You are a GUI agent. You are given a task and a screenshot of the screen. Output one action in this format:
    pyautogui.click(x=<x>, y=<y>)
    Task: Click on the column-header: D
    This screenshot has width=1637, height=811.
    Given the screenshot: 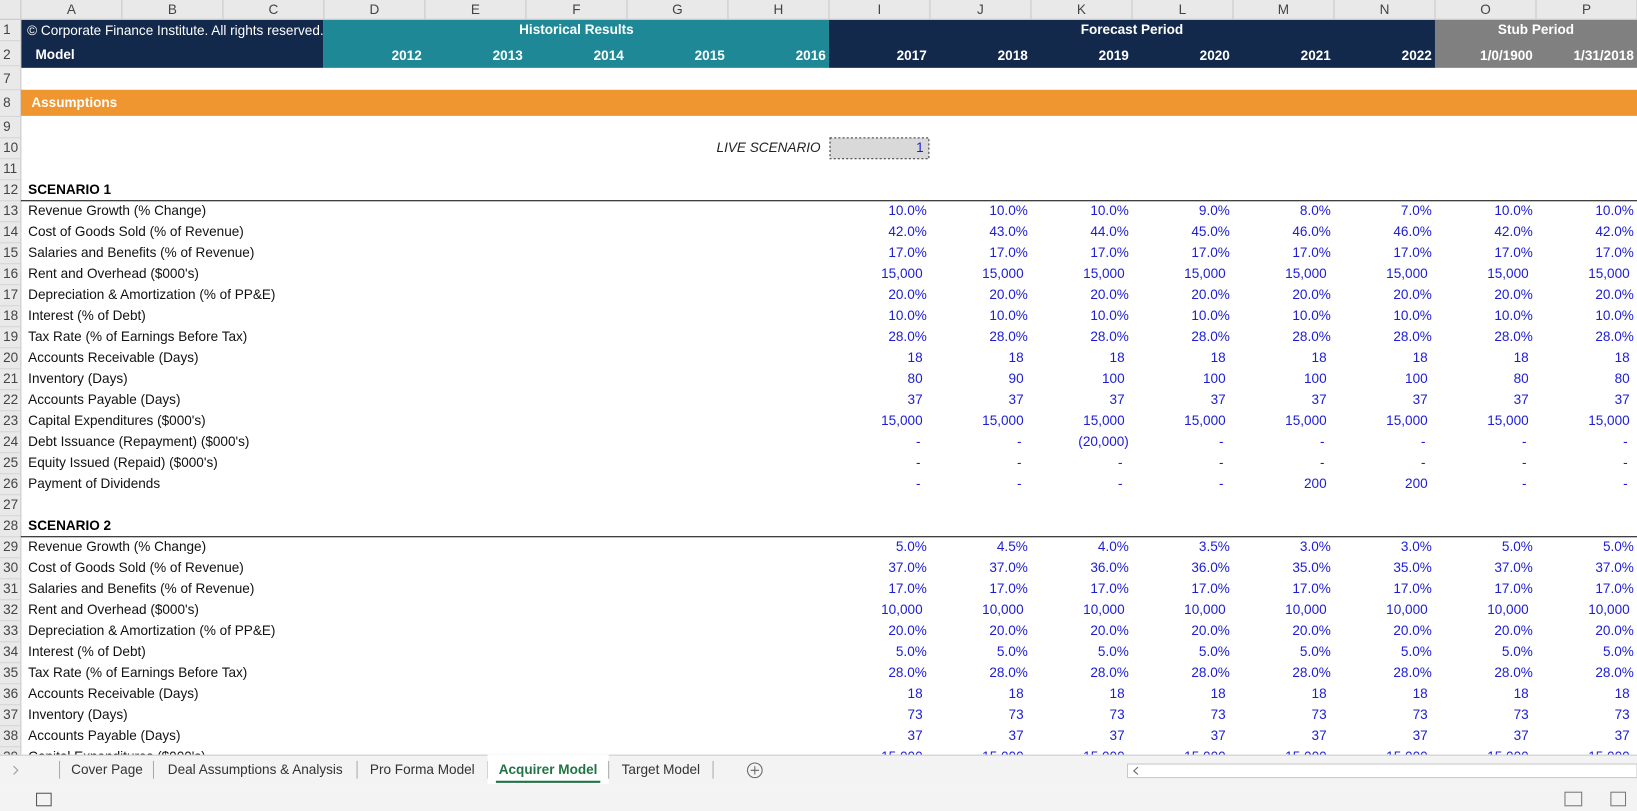 What is the action you would take?
    pyautogui.click(x=375, y=9)
    